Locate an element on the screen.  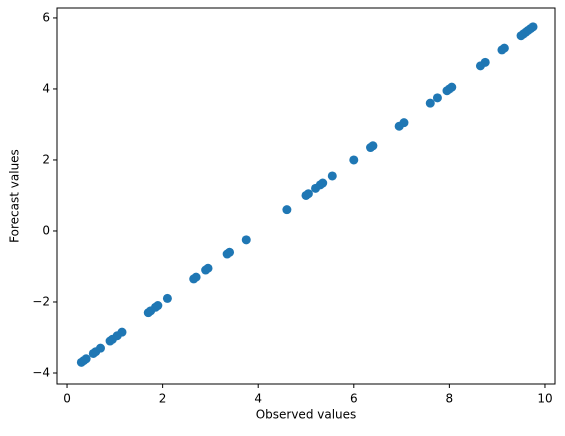
y-tick-label: 4 is located at coordinates (46, 88).